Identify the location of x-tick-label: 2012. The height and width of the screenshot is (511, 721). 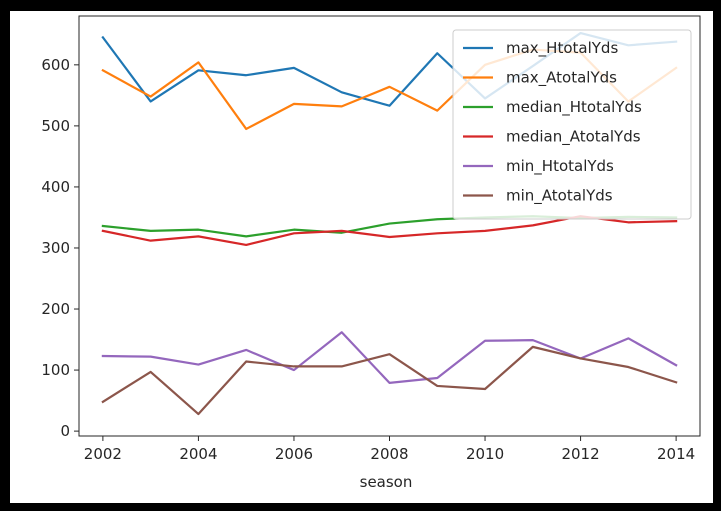
(580, 454).